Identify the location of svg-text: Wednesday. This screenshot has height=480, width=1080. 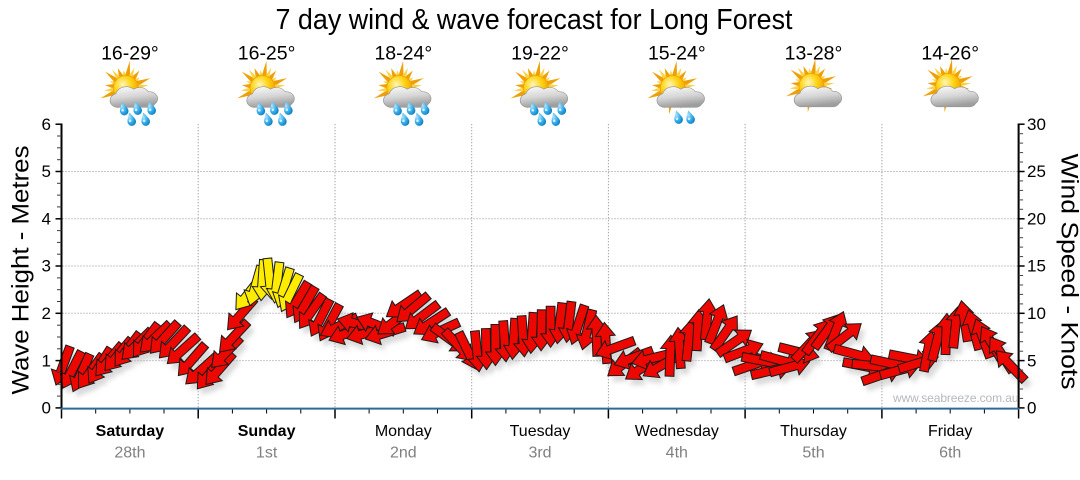
(677, 431).